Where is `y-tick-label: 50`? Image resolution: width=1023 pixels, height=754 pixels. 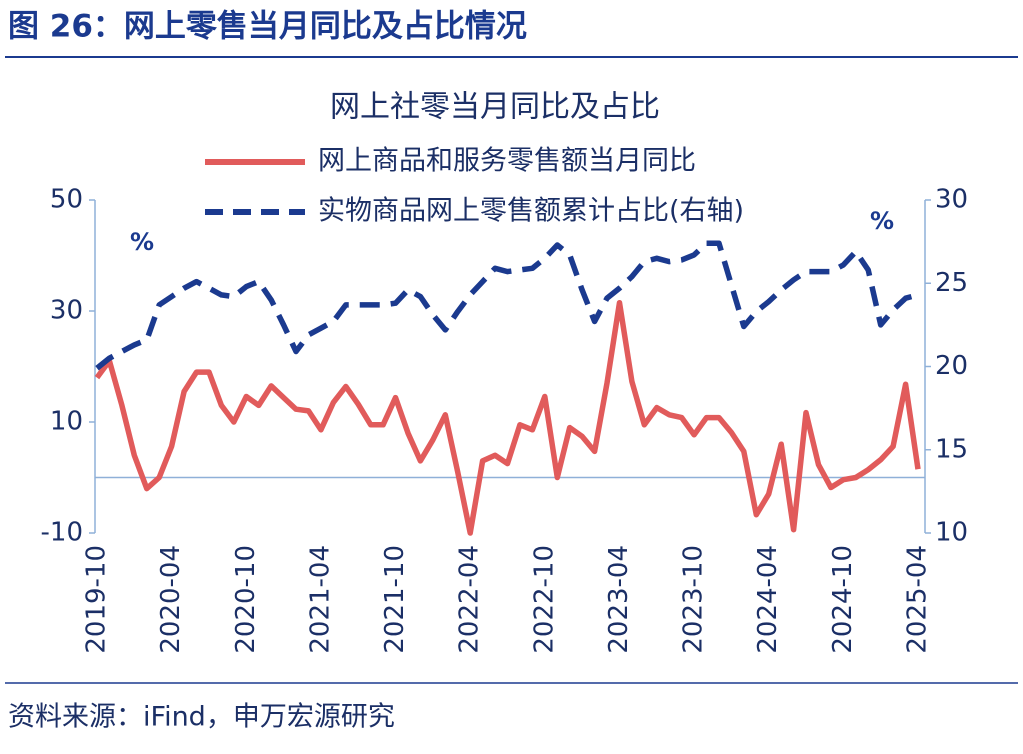 y-tick-label: 50 is located at coordinates (66, 200).